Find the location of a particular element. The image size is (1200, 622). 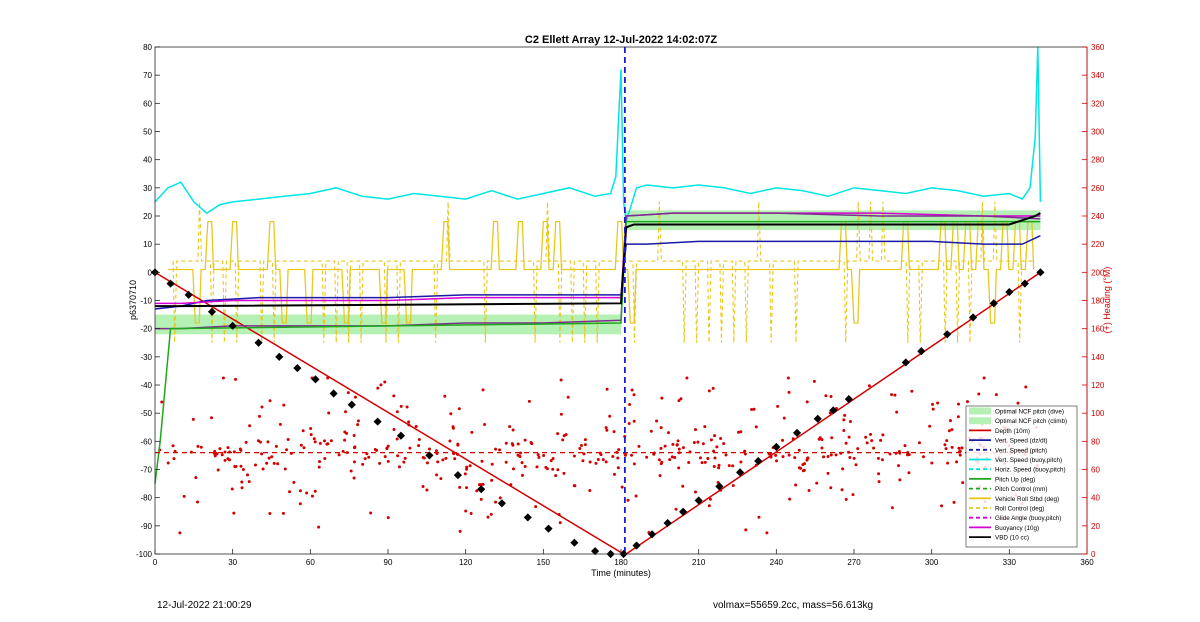

legend-label: Pitch Control (mm) is located at coordinates (1021, 489).